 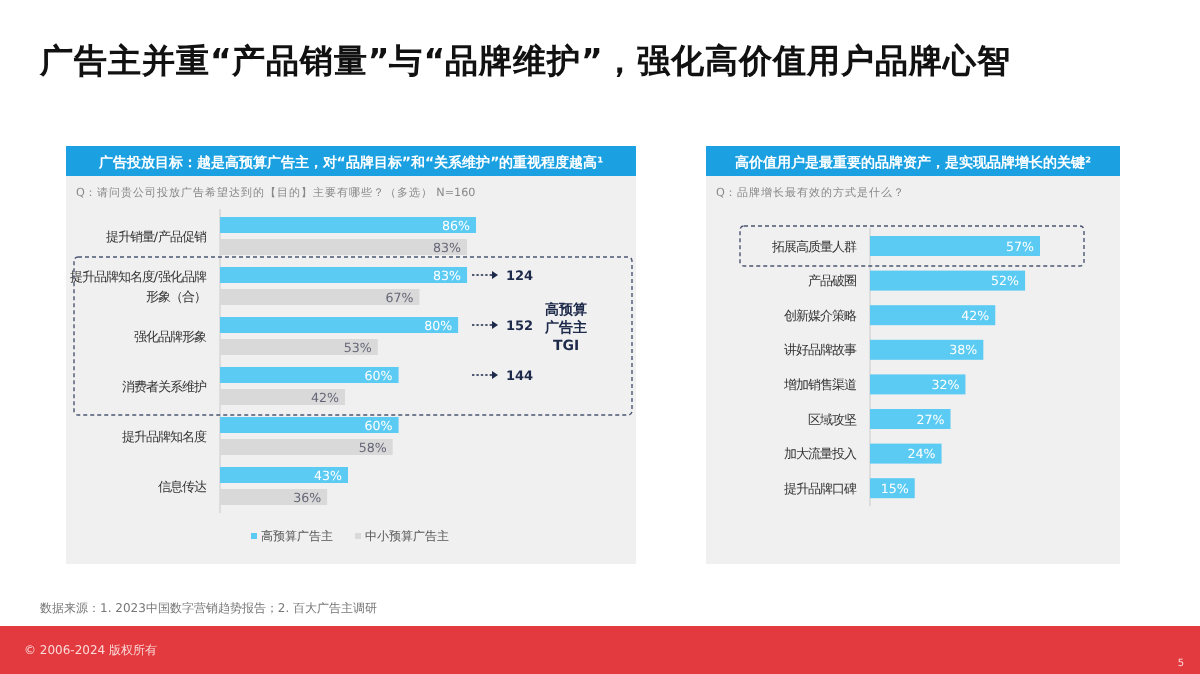 What do you see at coordinates (524, 61) in the screenshot?
I see `text: 广告主并重“产品销量”与“品牌维护”，强化高价值用户品牌心智` at bounding box center [524, 61].